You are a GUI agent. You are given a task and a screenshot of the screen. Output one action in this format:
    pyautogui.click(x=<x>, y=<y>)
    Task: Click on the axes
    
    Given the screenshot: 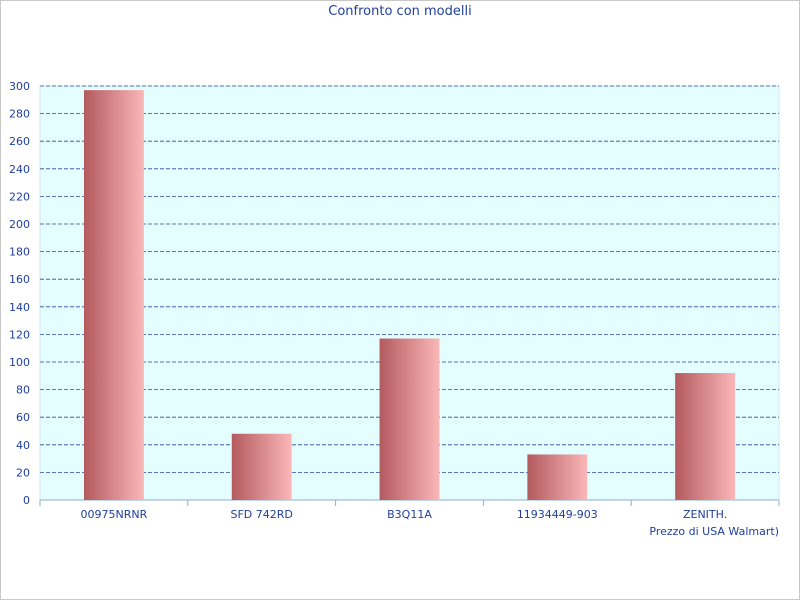 What is the action you would take?
    pyautogui.click(x=409, y=502)
    